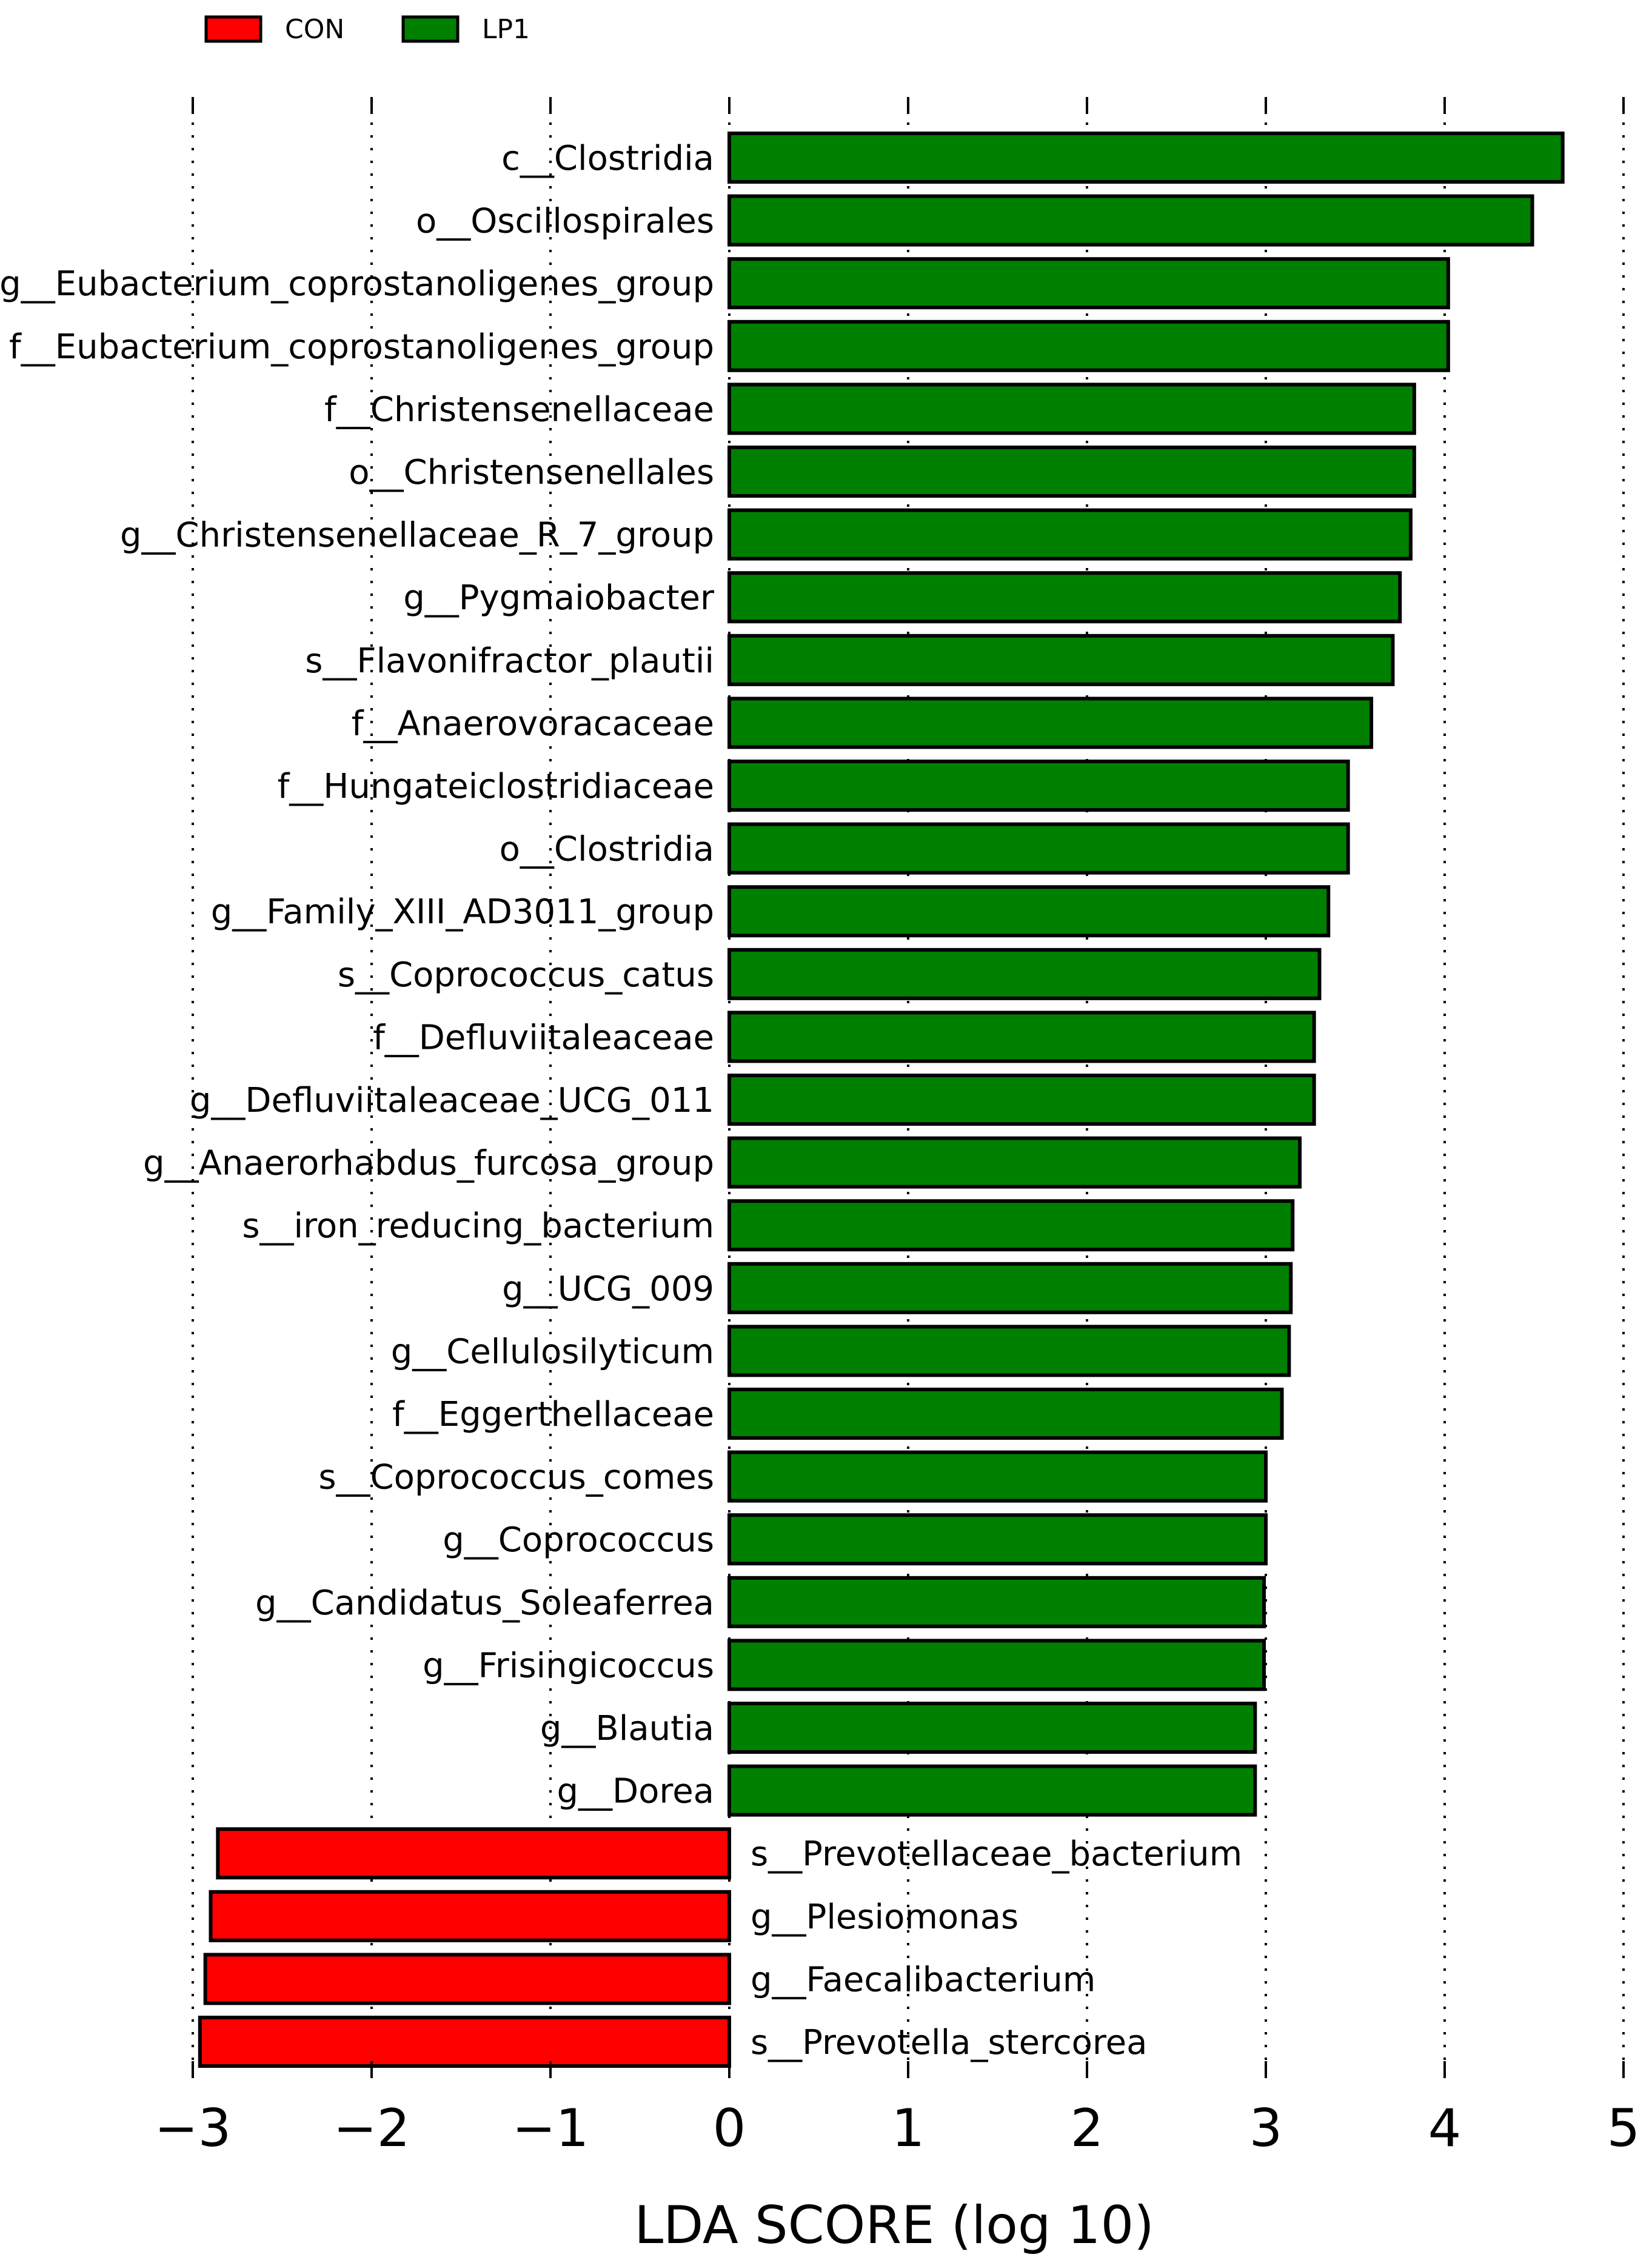 The width and height of the screenshot is (1652, 2260). Describe the element at coordinates (552, 1351) in the screenshot. I see `category-label: g__Cellulosilyticum` at that location.